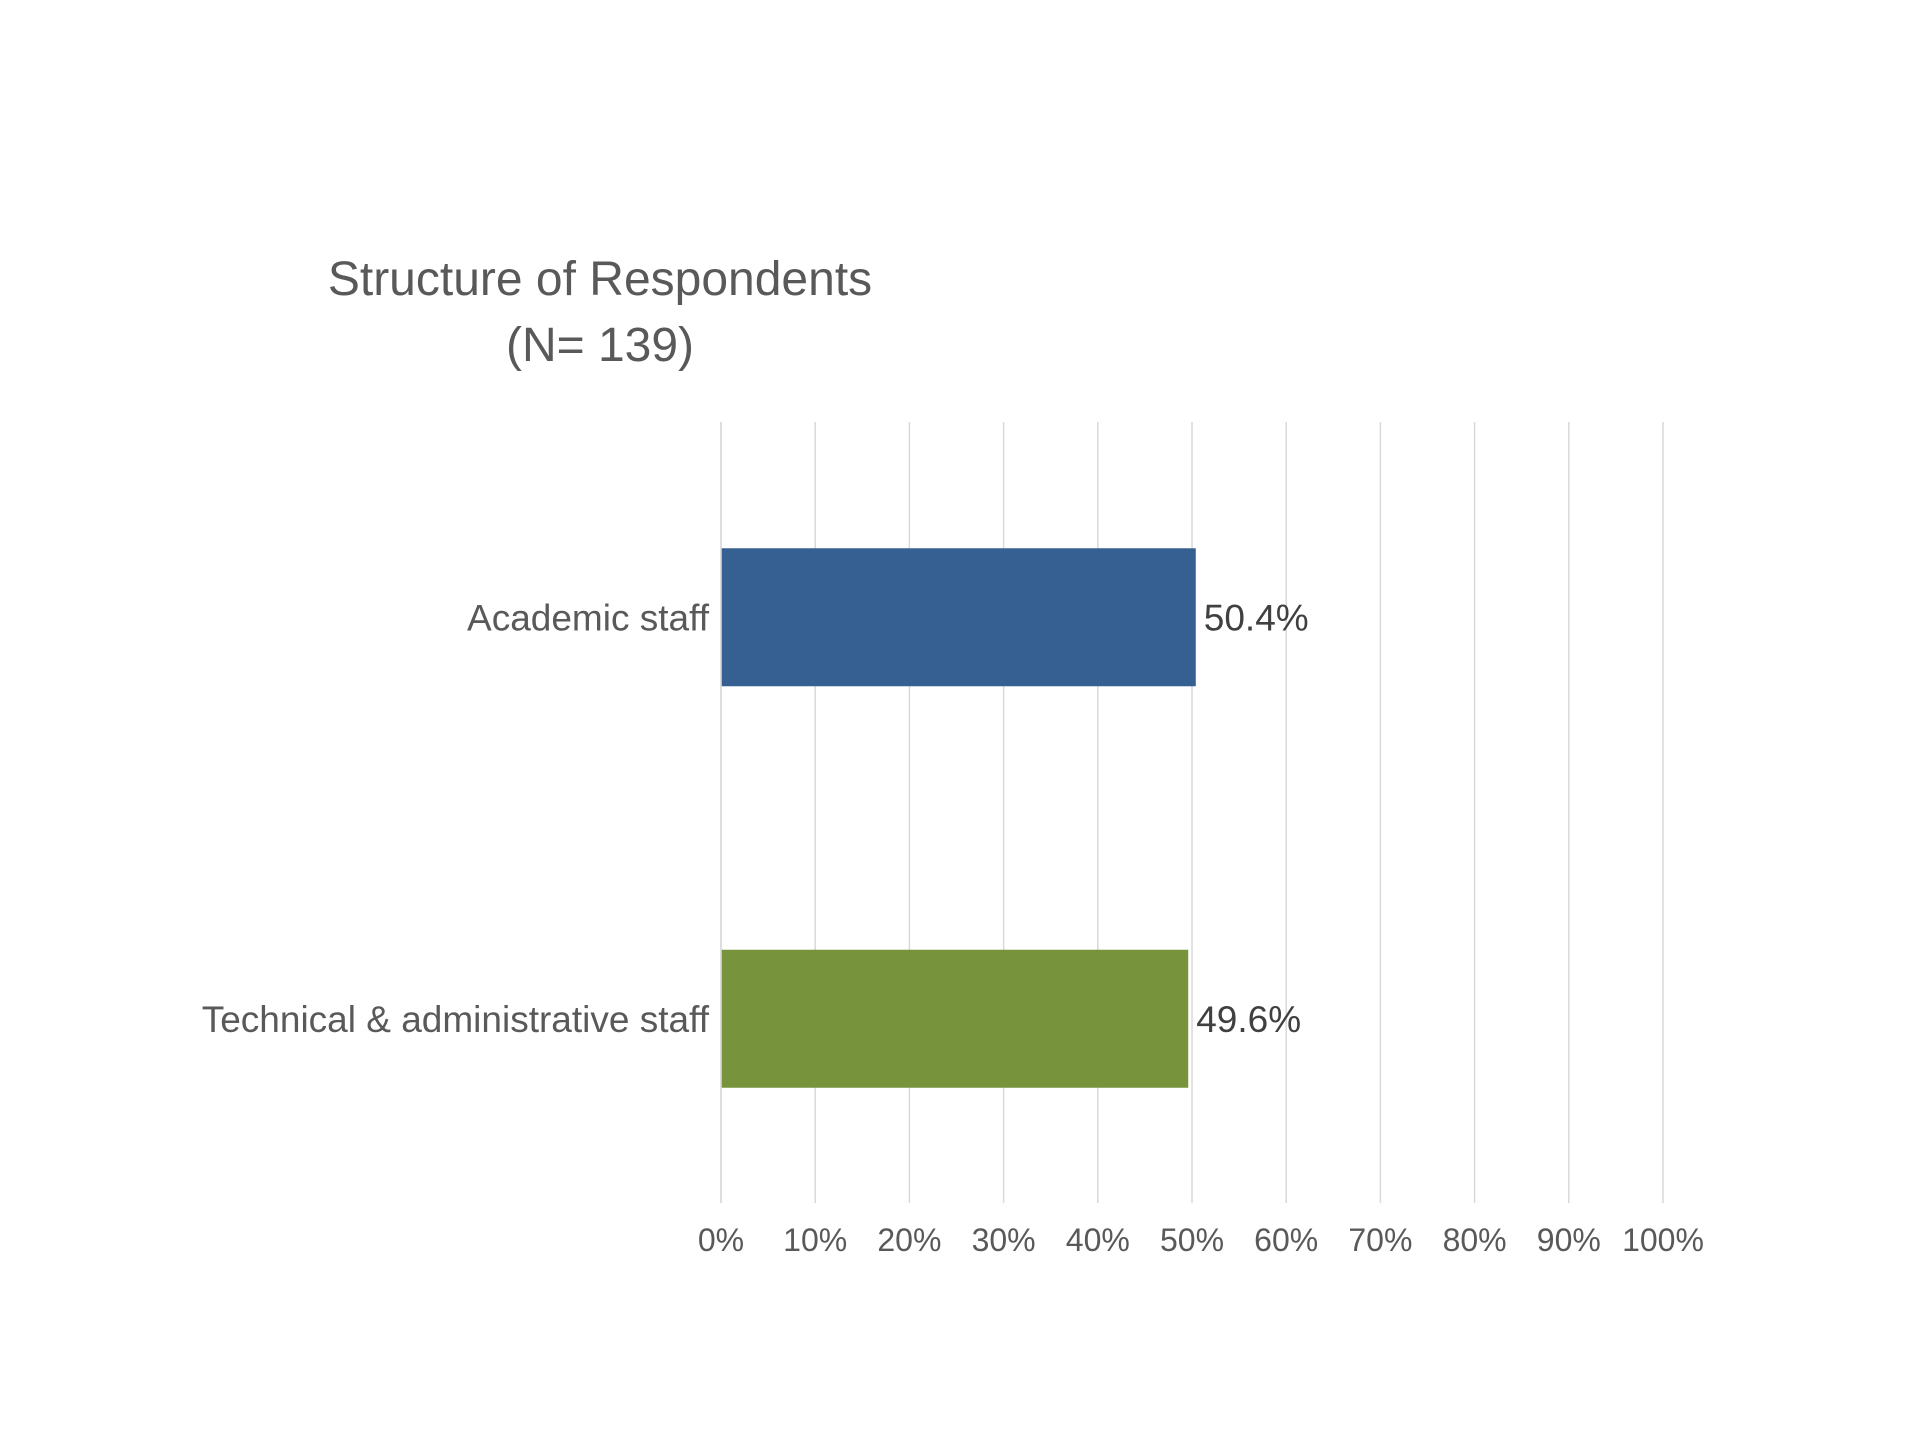 This screenshot has height=1439, width=1919. What do you see at coordinates (1256, 617) in the screenshot?
I see `data-label-0: 50.4%` at bounding box center [1256, 617].